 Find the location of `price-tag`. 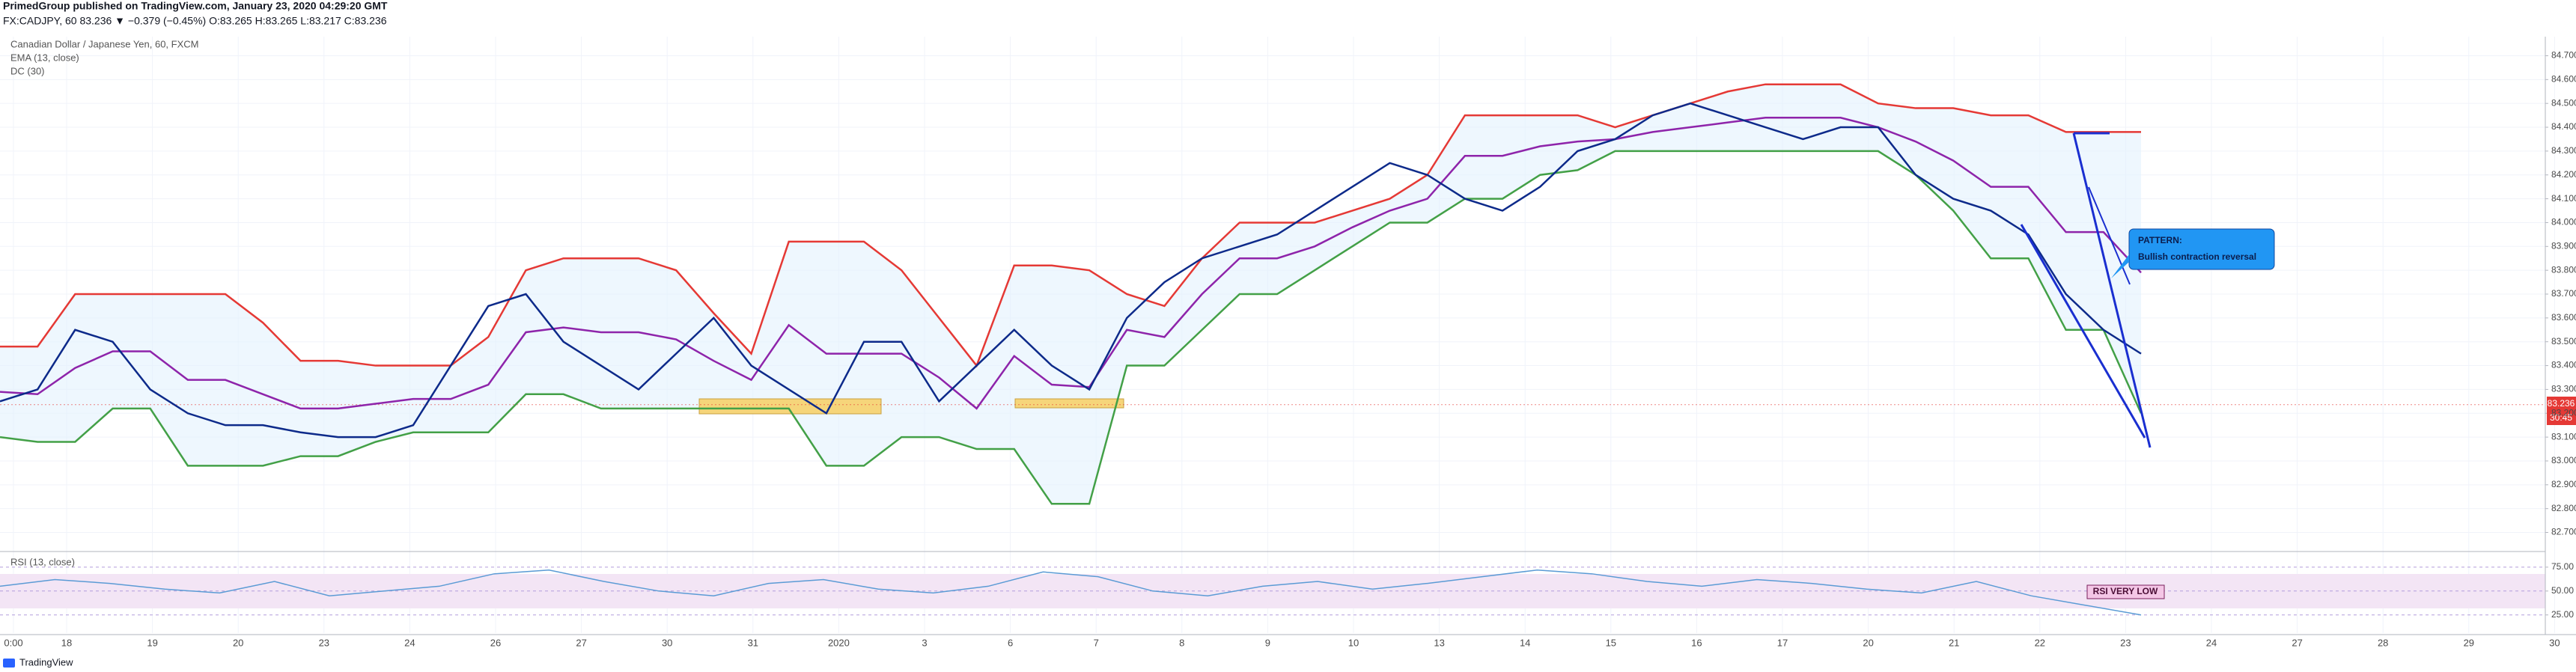

price-tag is located at coordinates (2561, 404).